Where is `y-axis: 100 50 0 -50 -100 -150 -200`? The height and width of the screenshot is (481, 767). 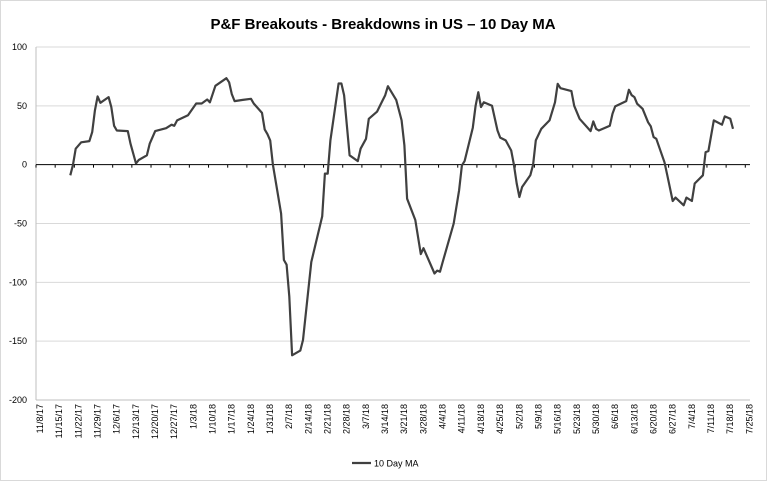 y-axis: 100 50 0 -50 -100 -150 -200 is located at coordinates (23, 223).